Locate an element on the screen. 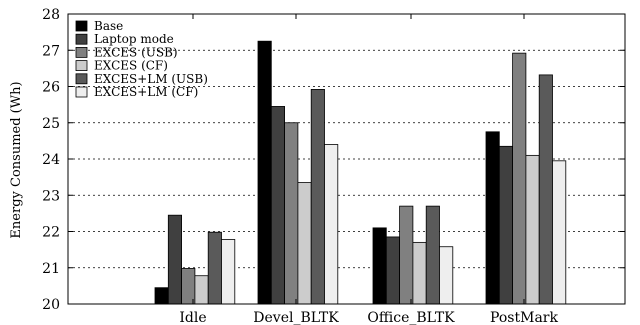 This screenshot has height=325, width=640. bar-base-idle is located at coordinates (161, 296).